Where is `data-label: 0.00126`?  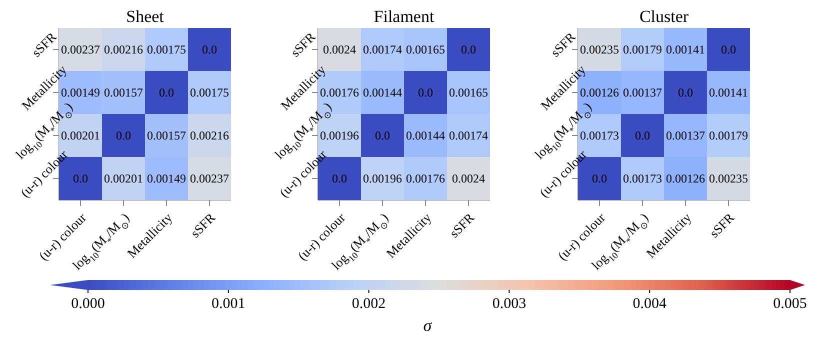 data-label: 0.00126 is located at coordinates (685, 179).